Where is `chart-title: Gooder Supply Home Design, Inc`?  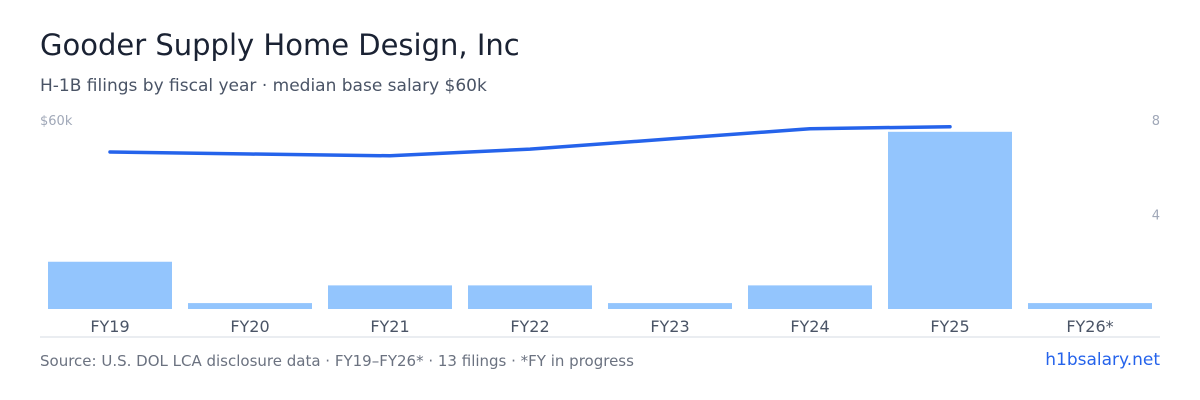 chart-title: Gooder Supply Home Design, Inc is located at coordinates (280, 45).